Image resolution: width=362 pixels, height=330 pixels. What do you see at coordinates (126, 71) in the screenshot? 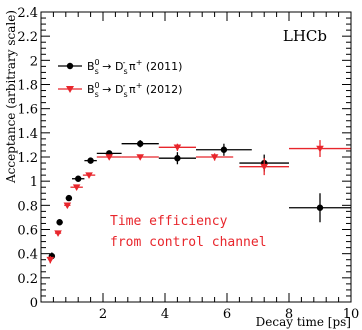
I see `legend-2011-d-sub: s` at bounding box center [126, 71].